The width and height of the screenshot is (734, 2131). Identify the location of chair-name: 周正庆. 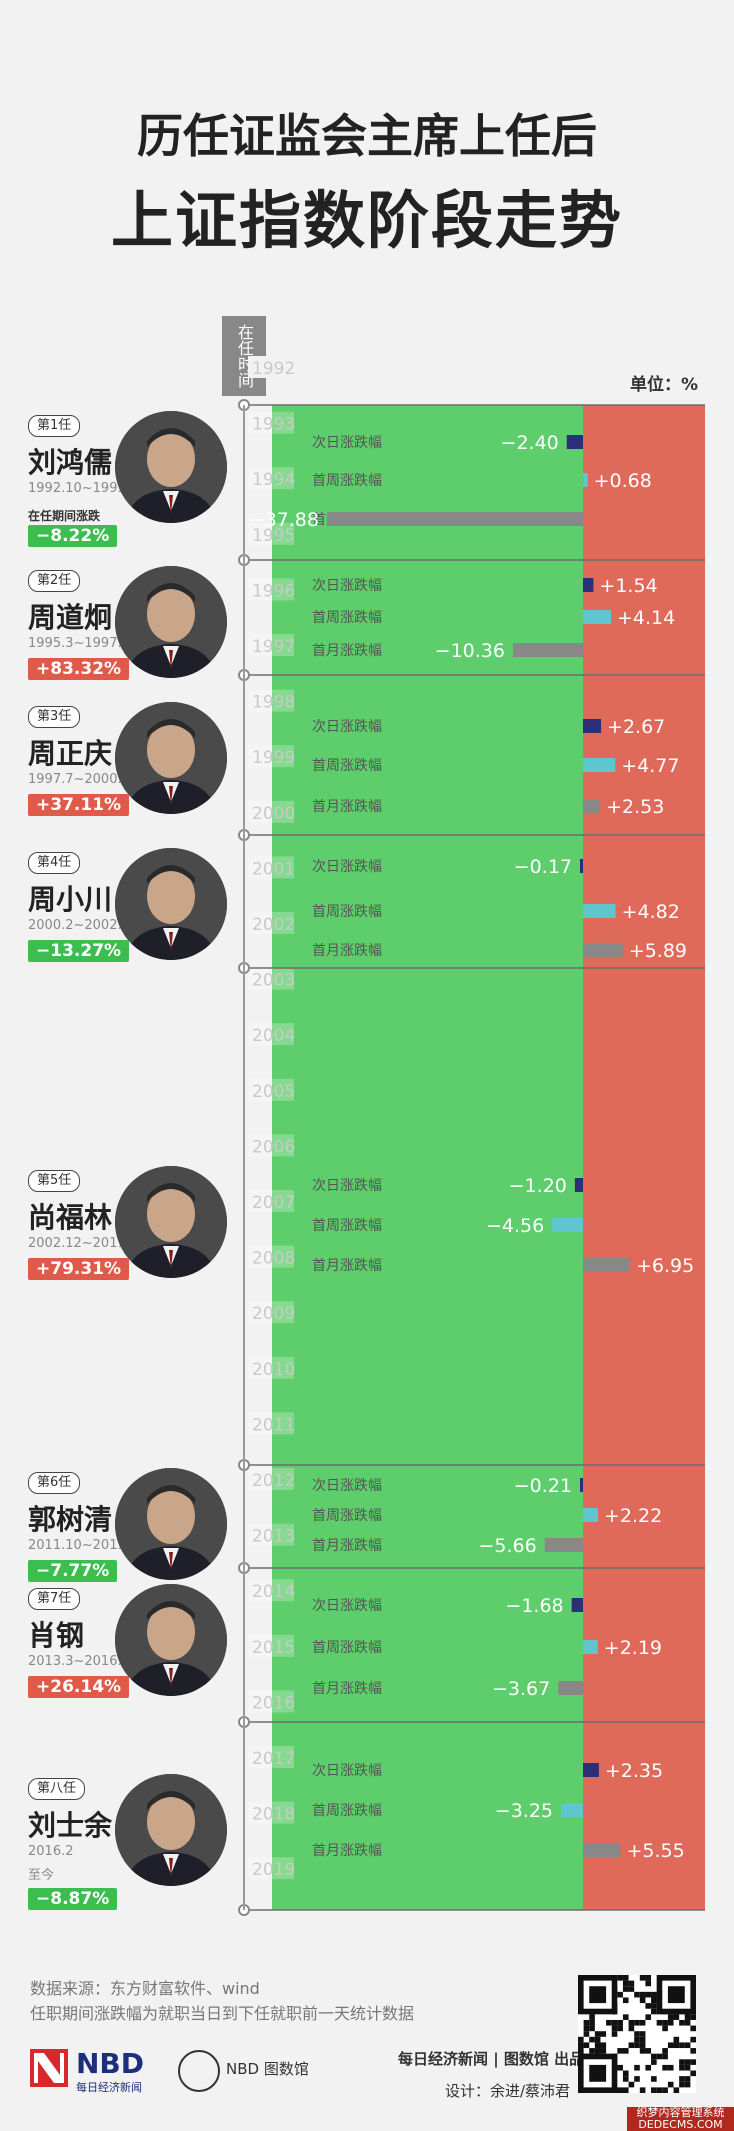
(70, 753).